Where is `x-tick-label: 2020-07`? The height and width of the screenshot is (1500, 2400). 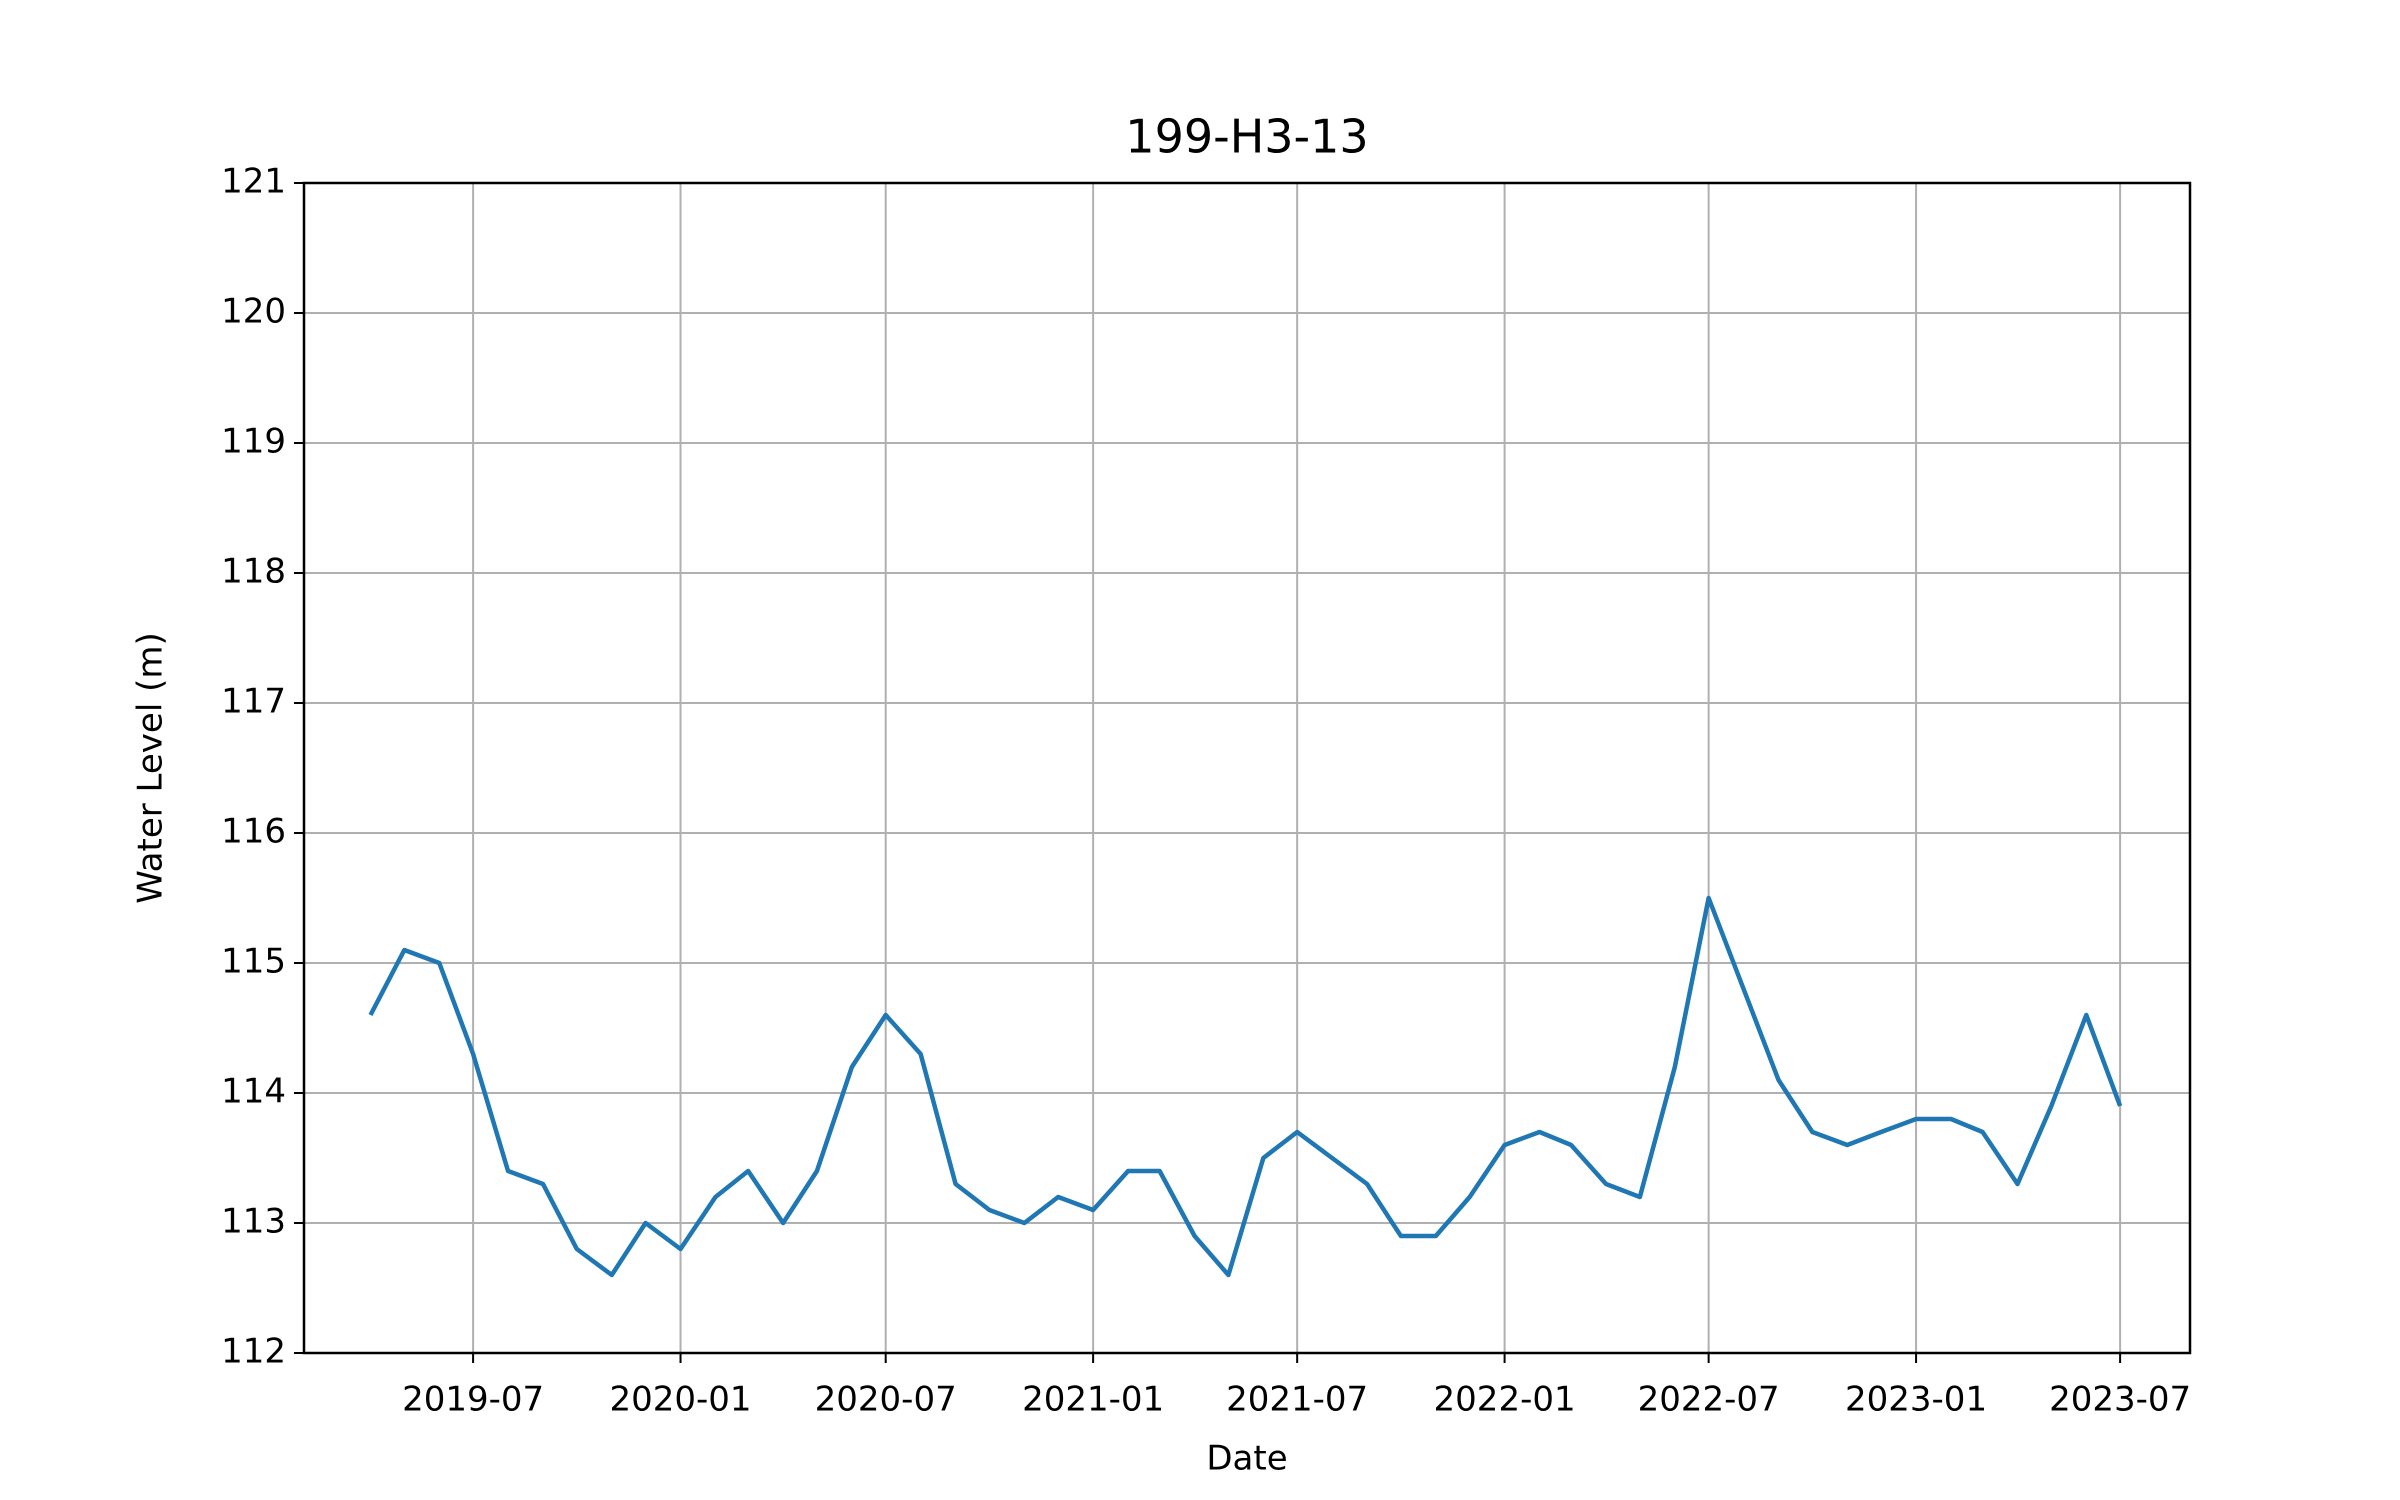 x-tick-label: 2020-07 is located at coordinates (886, 1400).